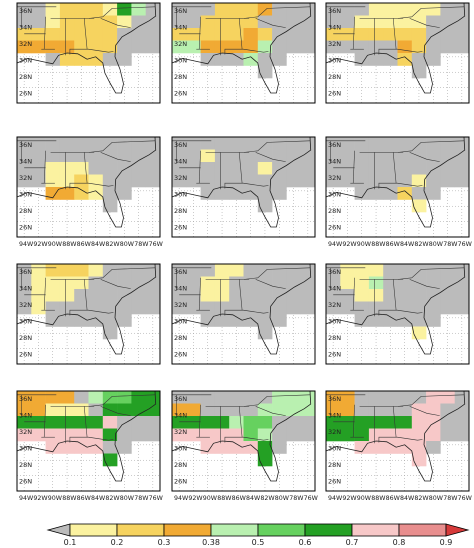  What do you see at coordinates (311, 498) in the screenshot?
I see `lon-tick-label: 76W` at bounding box center [311, 498].